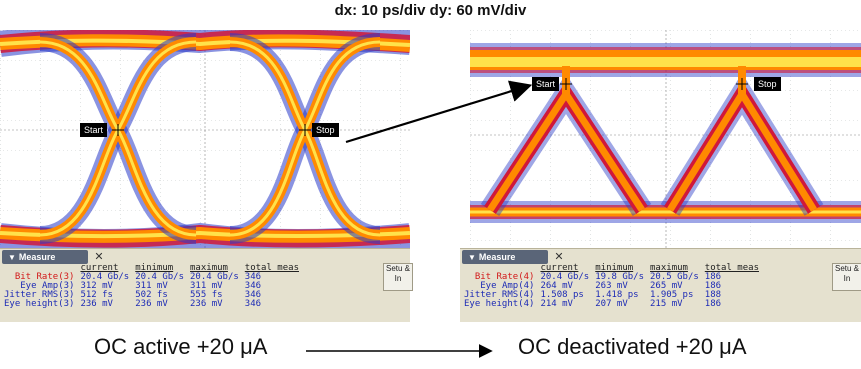 This screenshot has height=369, width=861. I want to click on cell-total: 188, so click(713, 295).